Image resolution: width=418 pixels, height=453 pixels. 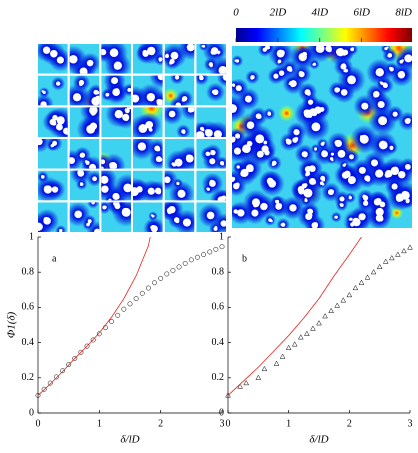 What do you see at coordinates (31, 412) in the screenshot?
I see `y-tick-label: 0` at bounding box center [31, 412].